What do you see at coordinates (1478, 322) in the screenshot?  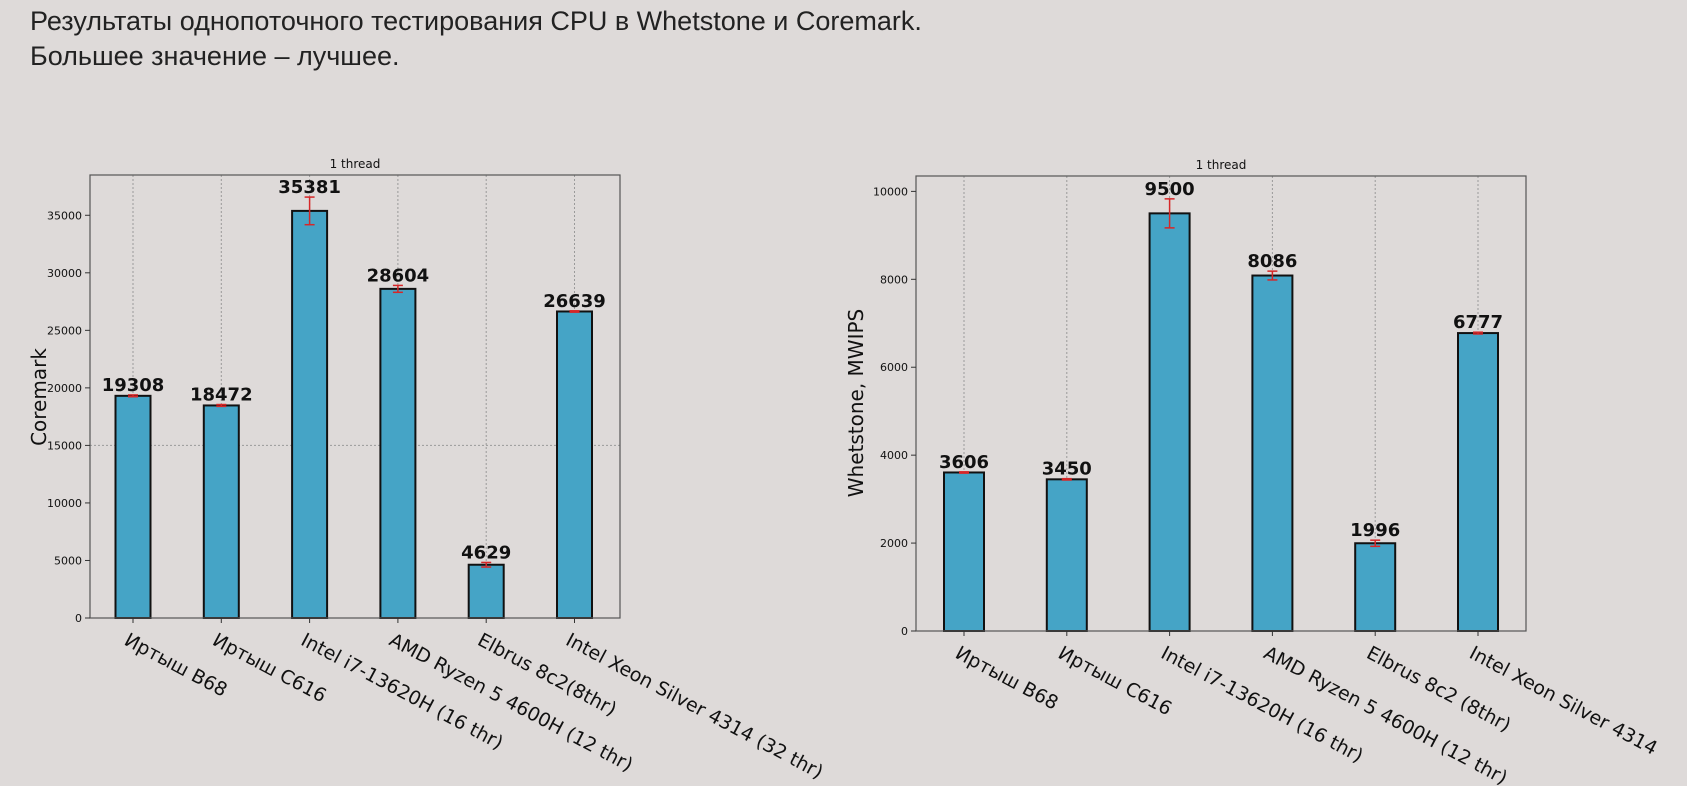 I see `value-label: 6777` at bounding box center [1478, 322].